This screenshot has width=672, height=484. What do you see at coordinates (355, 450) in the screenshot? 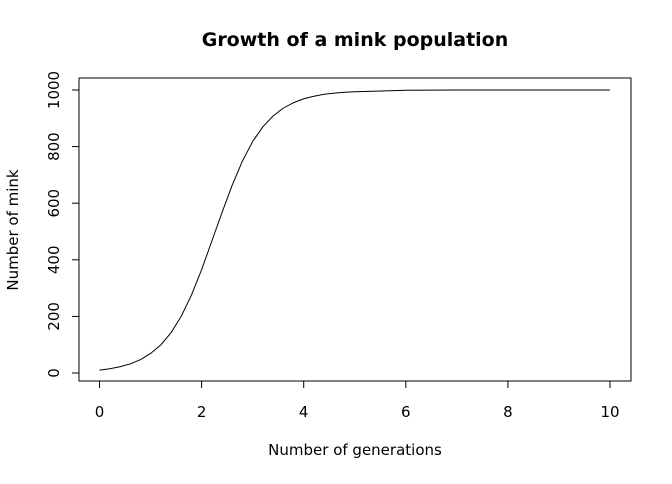
I see `x-axis-label: Number of generations` at bounding box center [355, 450].